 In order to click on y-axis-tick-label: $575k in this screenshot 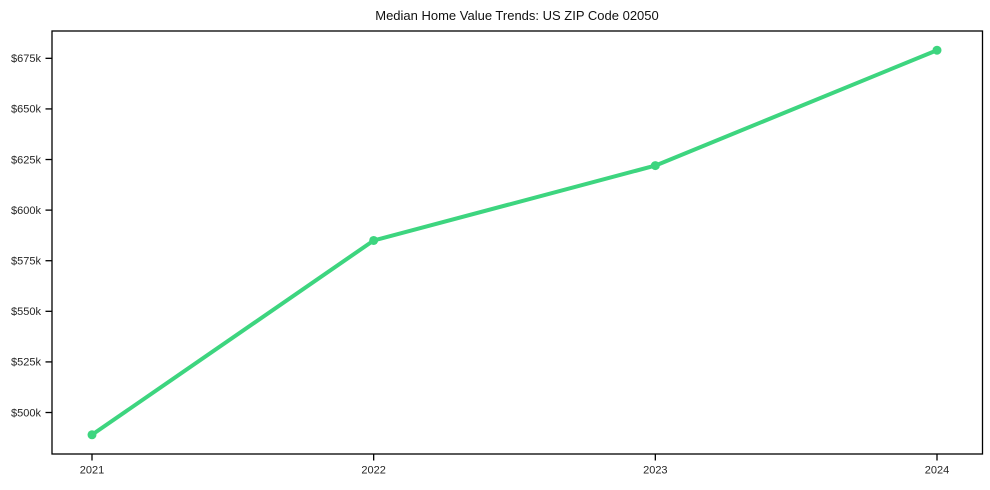, I will do `click(26, 262)`.